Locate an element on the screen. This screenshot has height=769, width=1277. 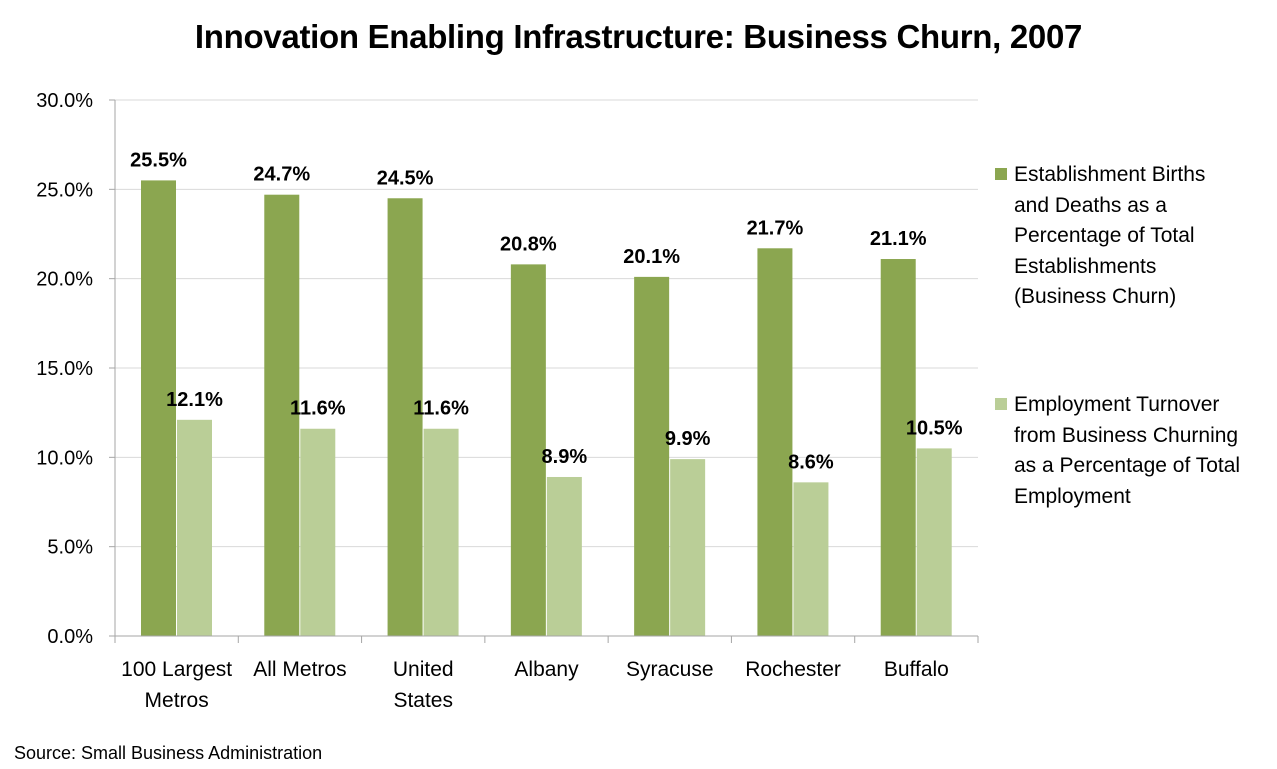
legend-label-line: Percentage of Total is located at coordinates (1104, 235).